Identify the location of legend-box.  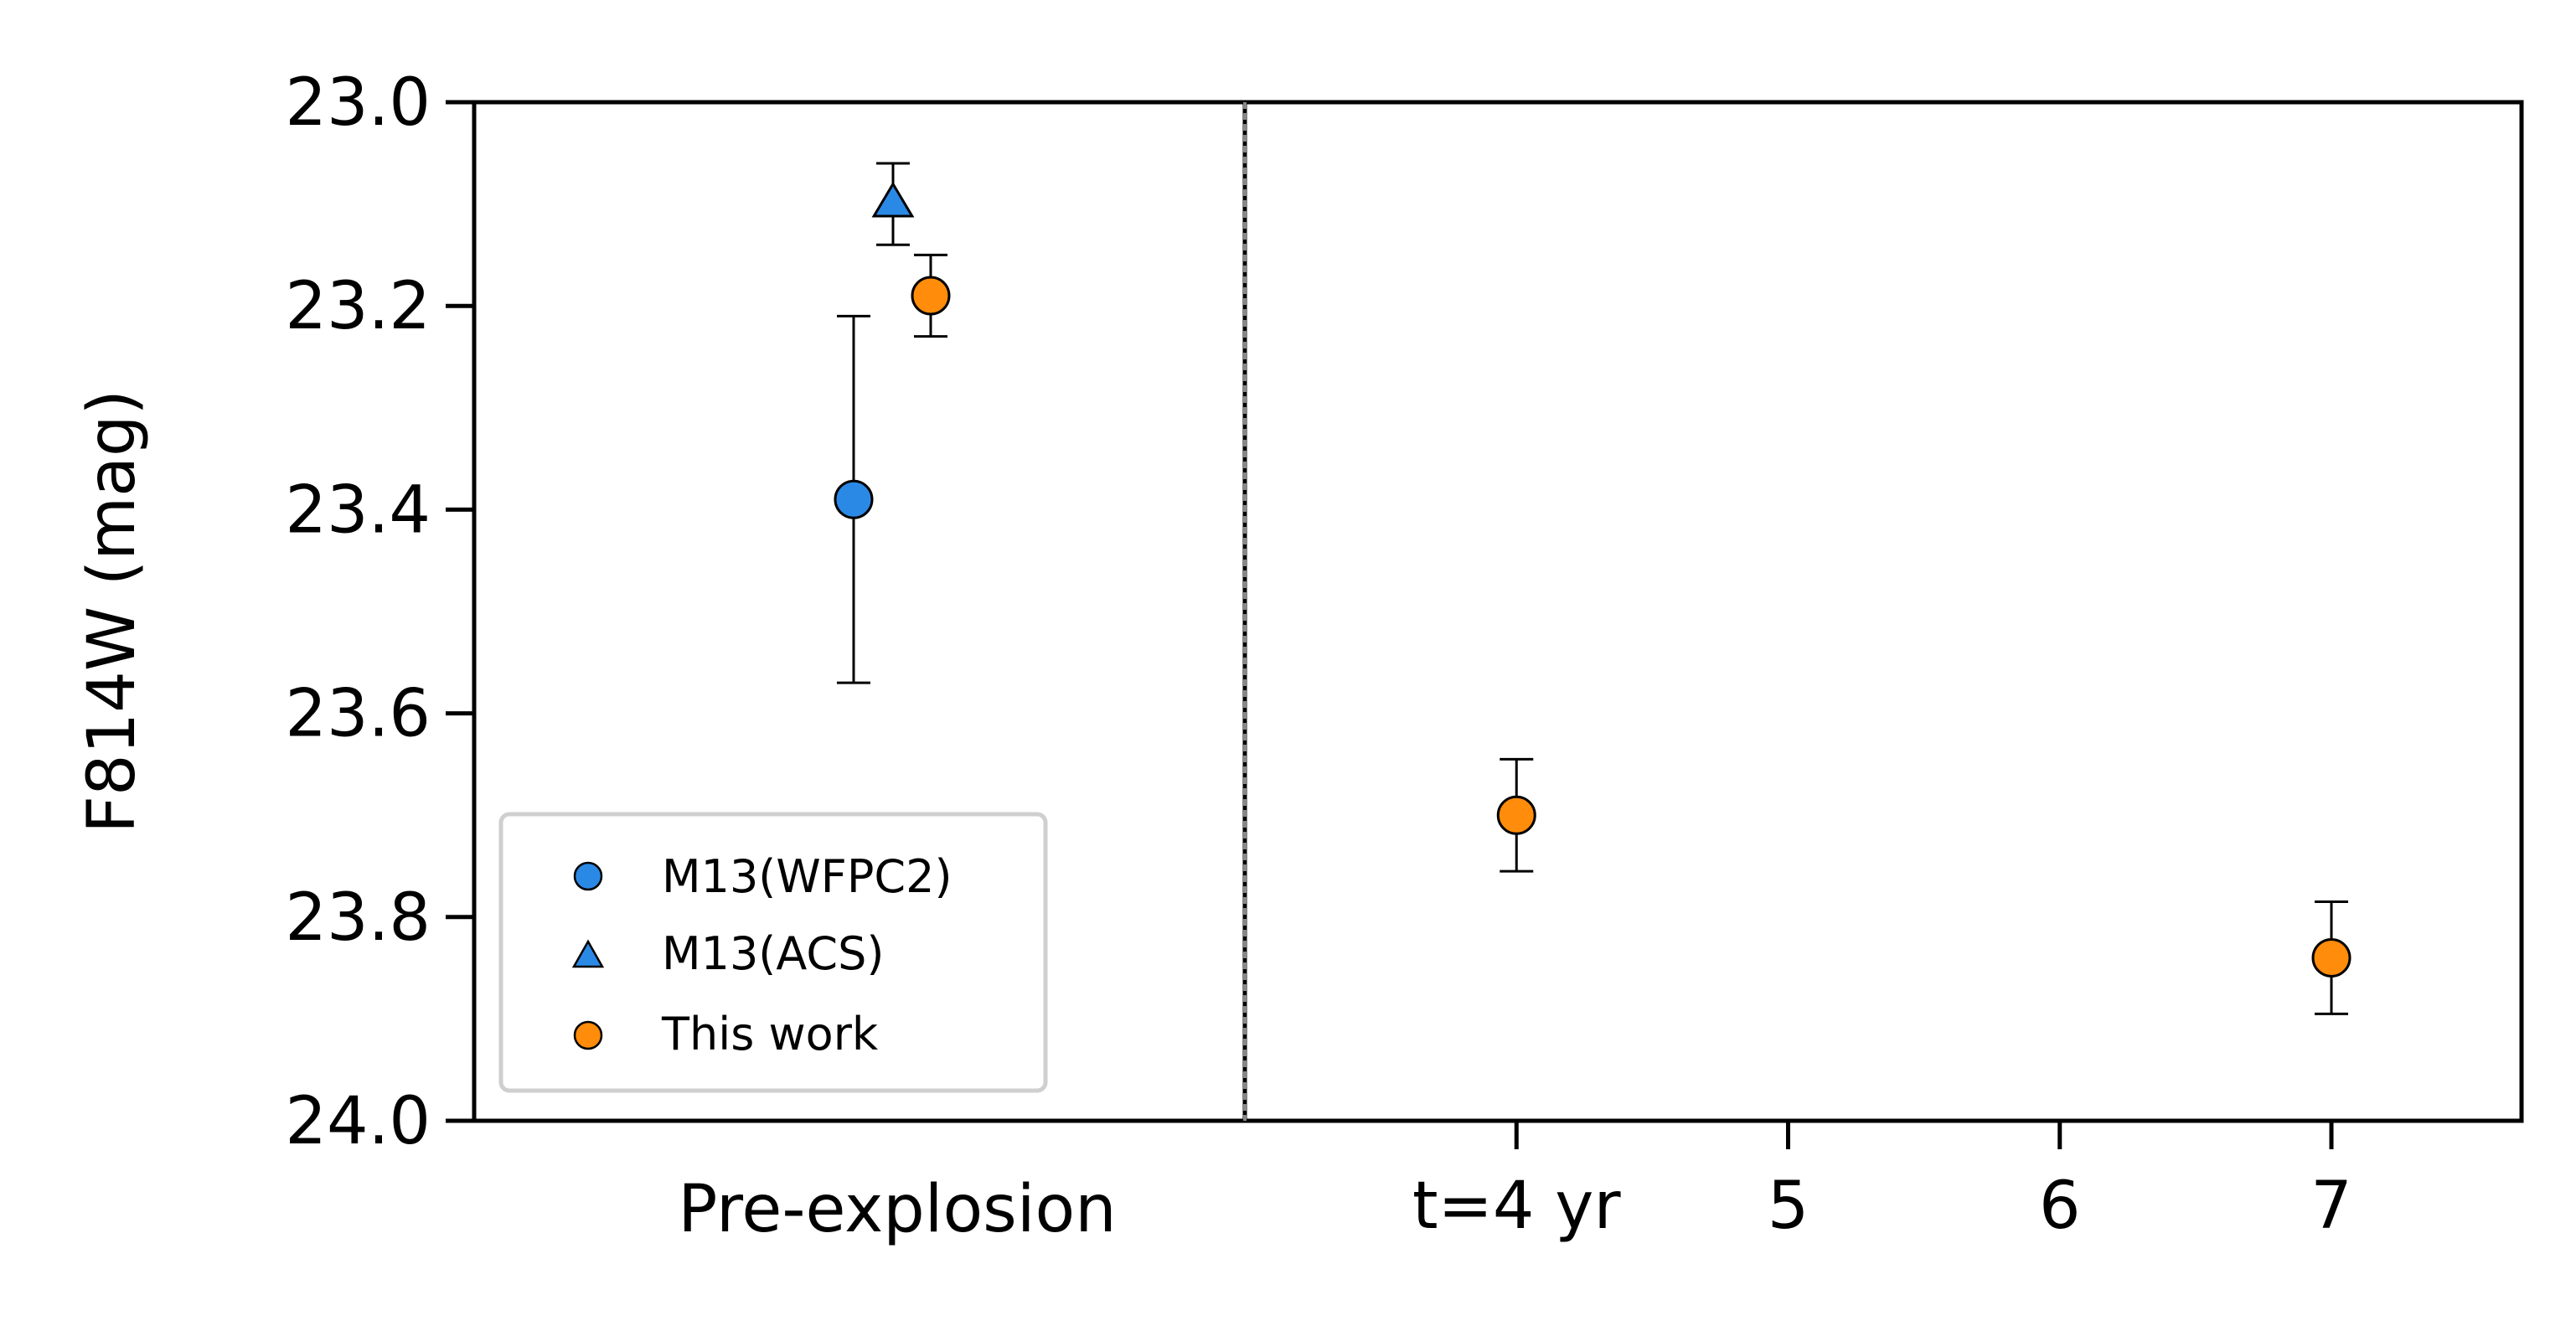
(773, 952).